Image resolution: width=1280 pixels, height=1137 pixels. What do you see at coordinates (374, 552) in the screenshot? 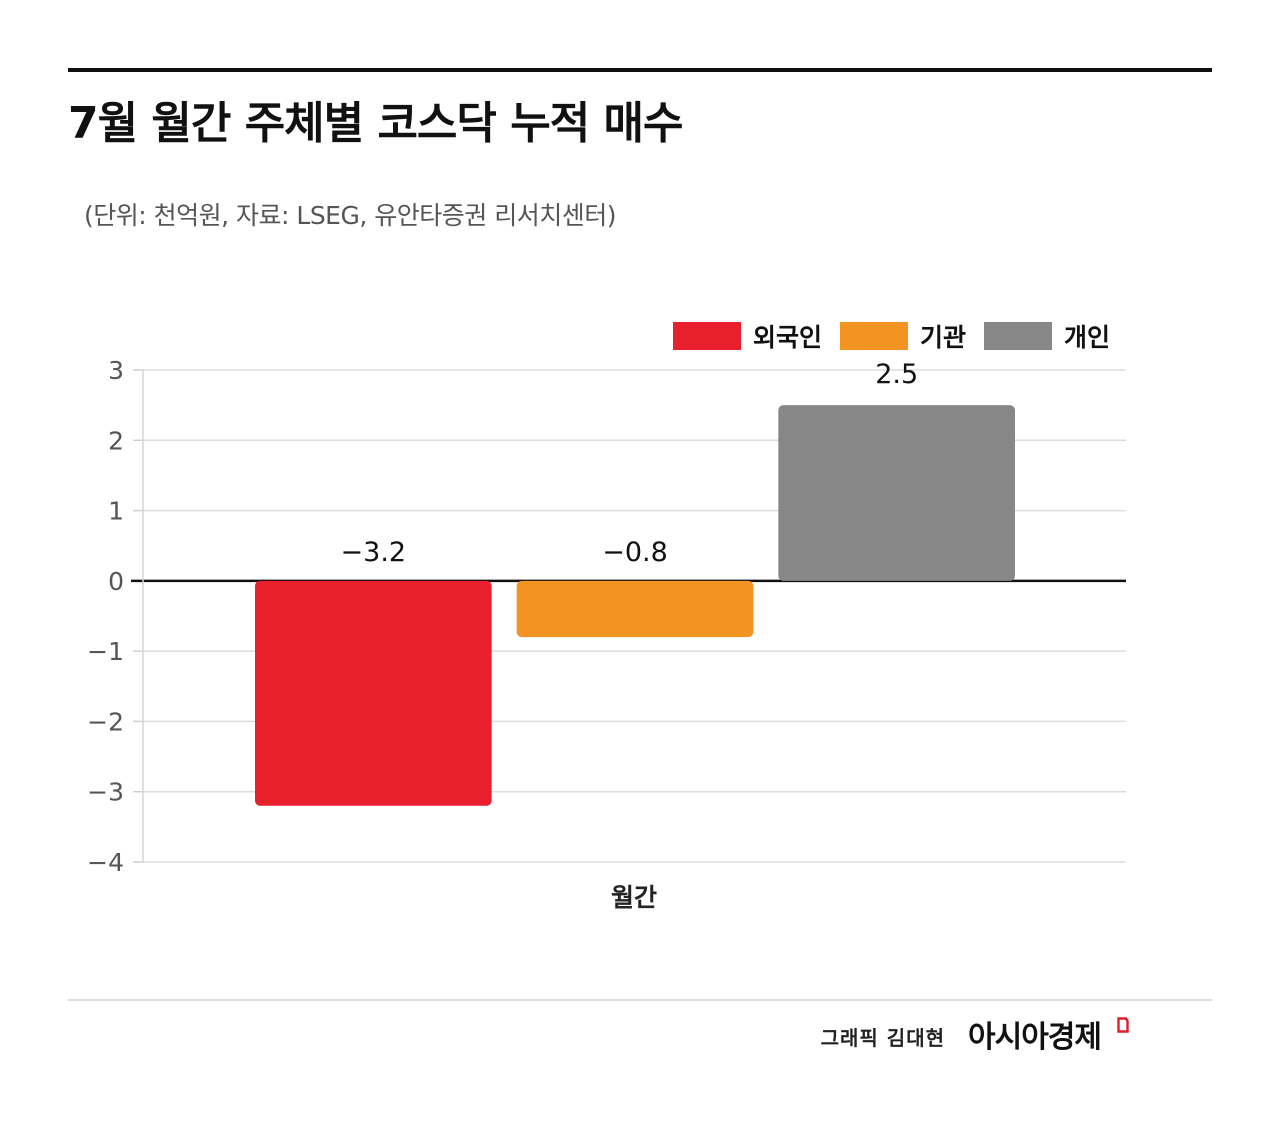
I see `data-label-0: −3.2` at bounding box center [374, 552].